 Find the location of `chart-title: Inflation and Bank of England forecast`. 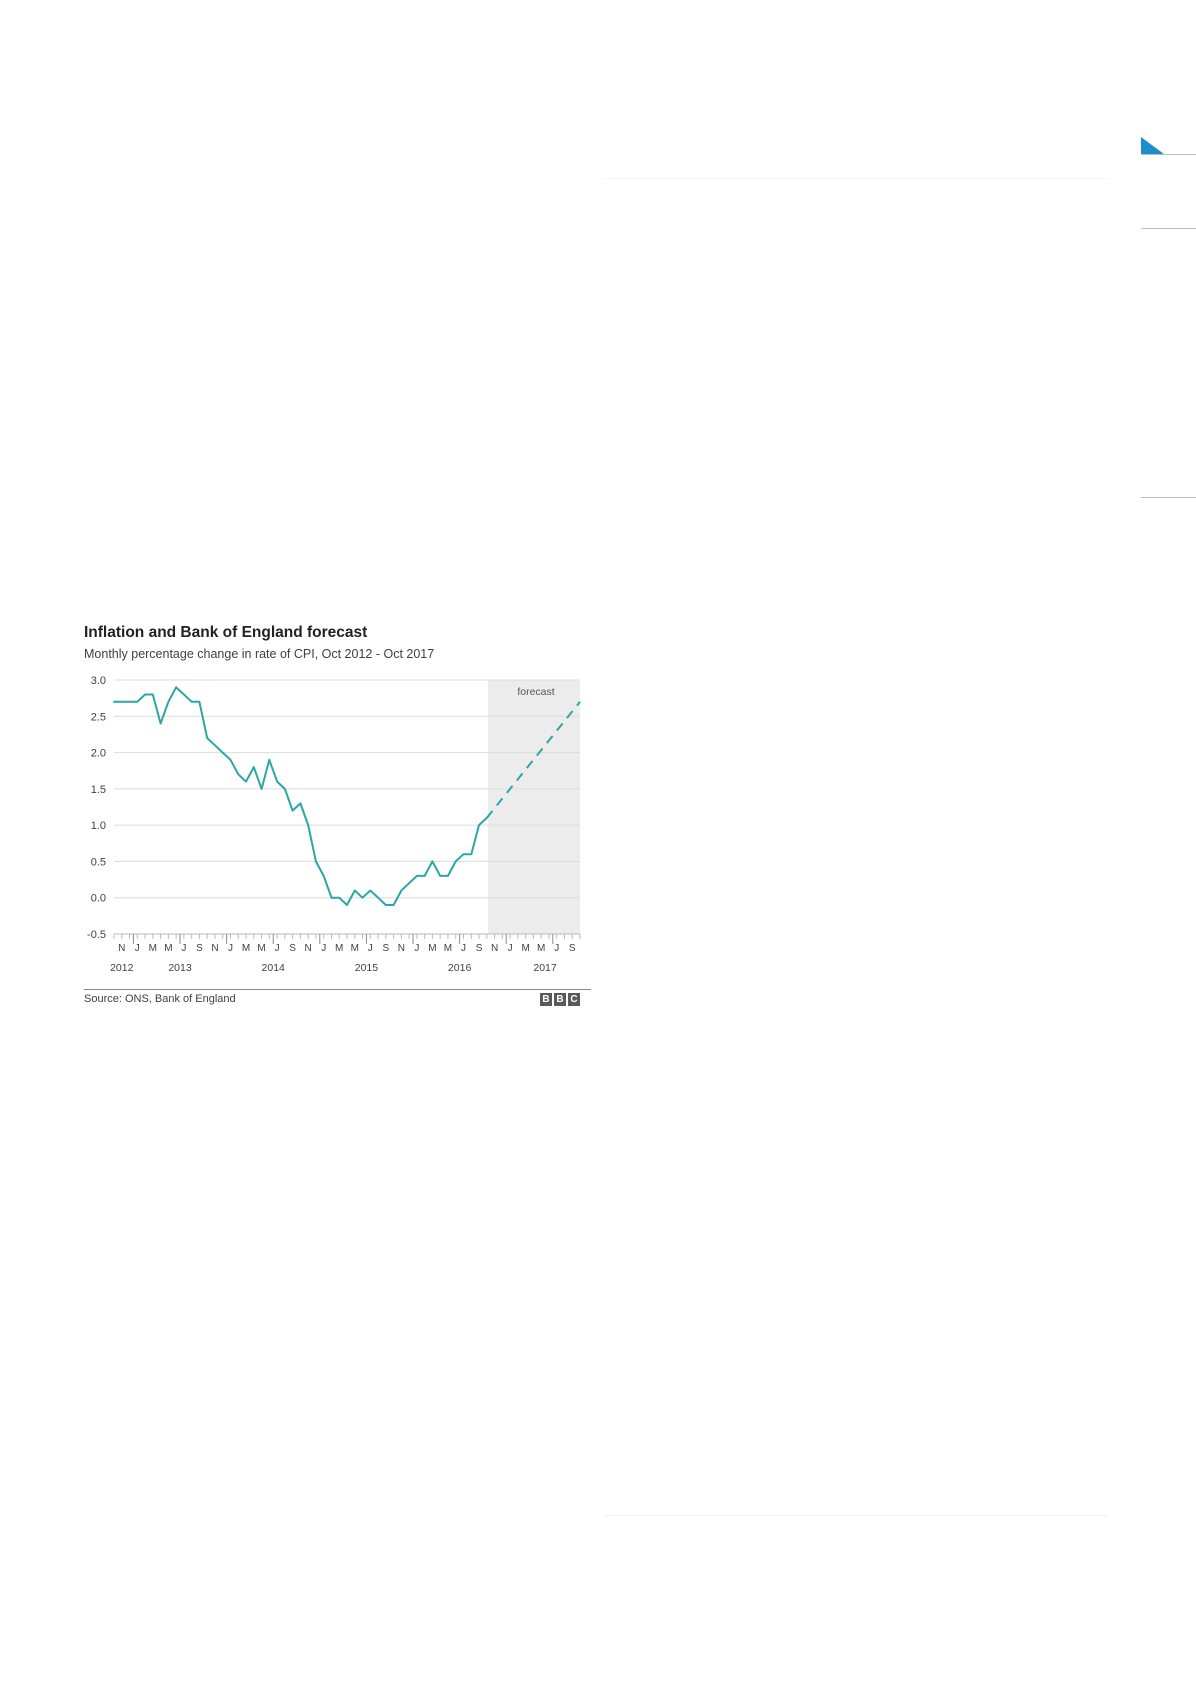

chart-title: Inflation and Bank of England forecast is located at coordinates (226, 632).